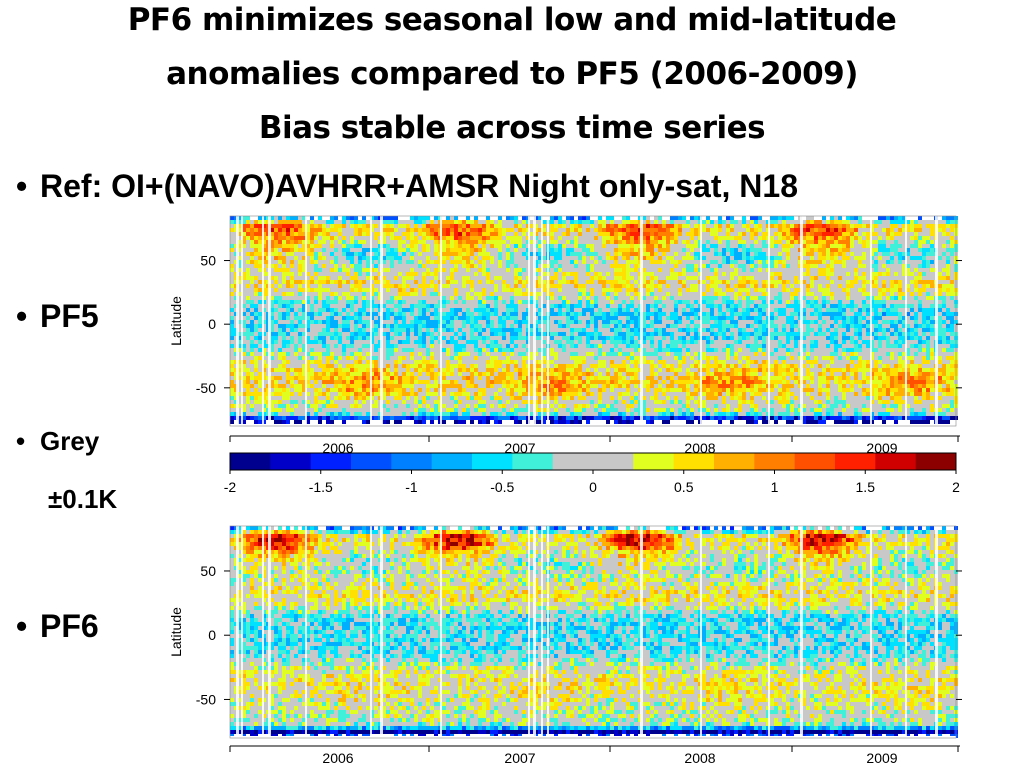  Describe the element at coordinates (70, 441) in the screenshot. I see `bullet-grey-text: Grey` at that location.